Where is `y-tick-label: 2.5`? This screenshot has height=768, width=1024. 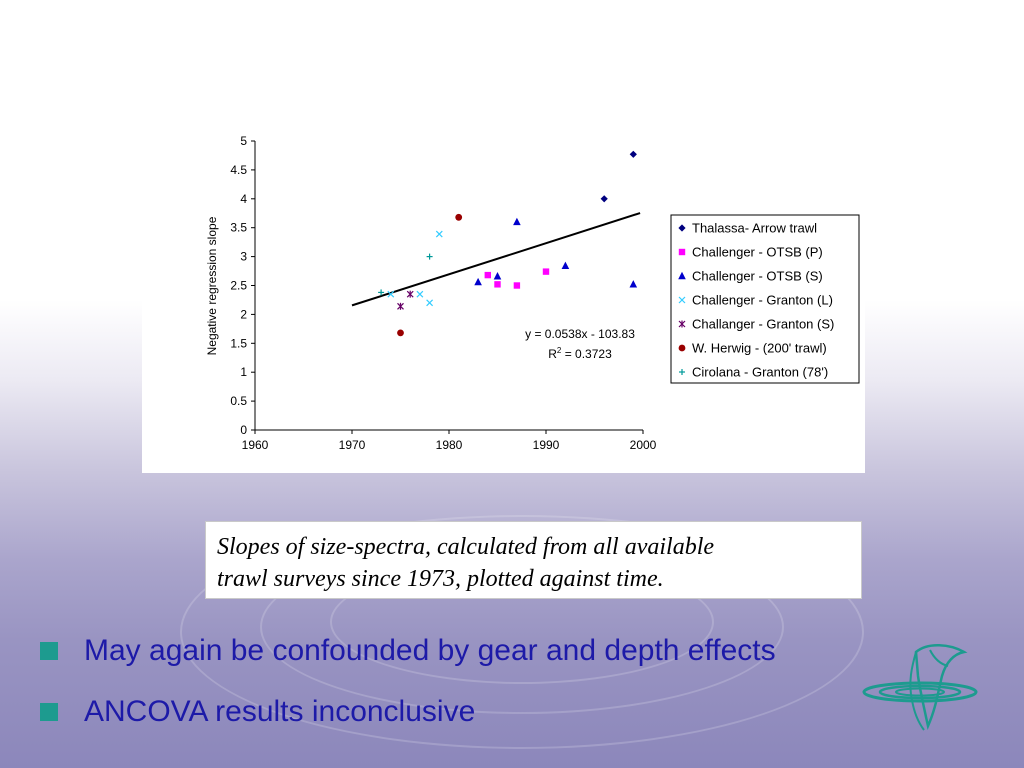
y-tick-label: 2.5 is located at coordinates (238, 286).